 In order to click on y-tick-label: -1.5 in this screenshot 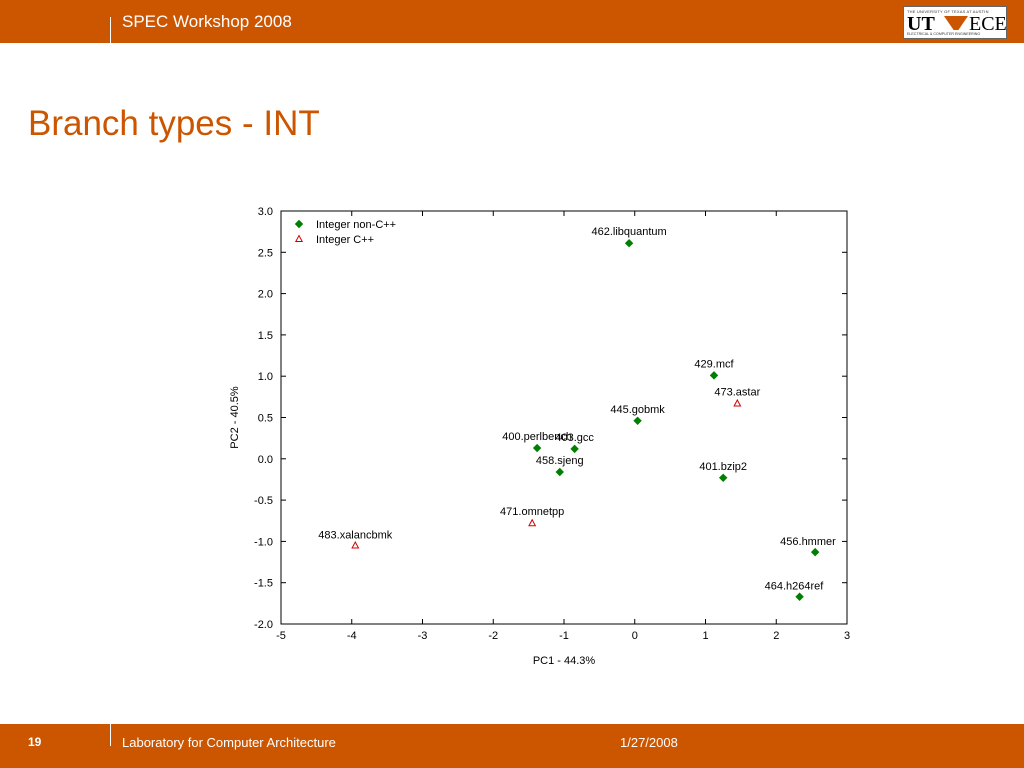, I will do `click(263, 584)`.